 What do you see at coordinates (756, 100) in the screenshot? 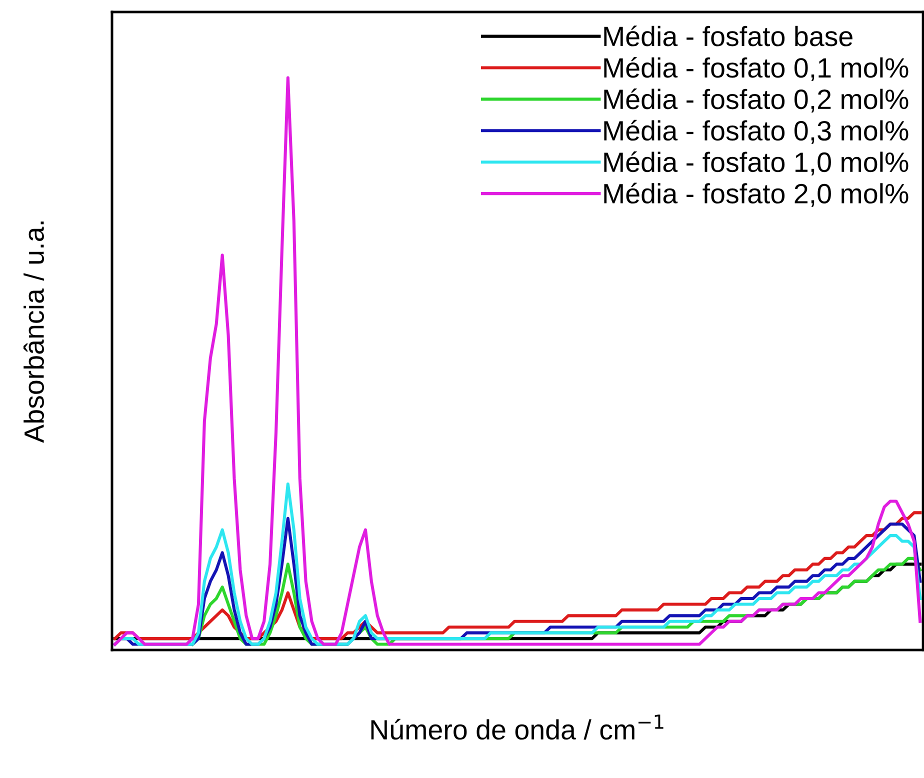
I see `legend-label: Média - fosfato 0,2 mol%` at bounding box center [756, 100].